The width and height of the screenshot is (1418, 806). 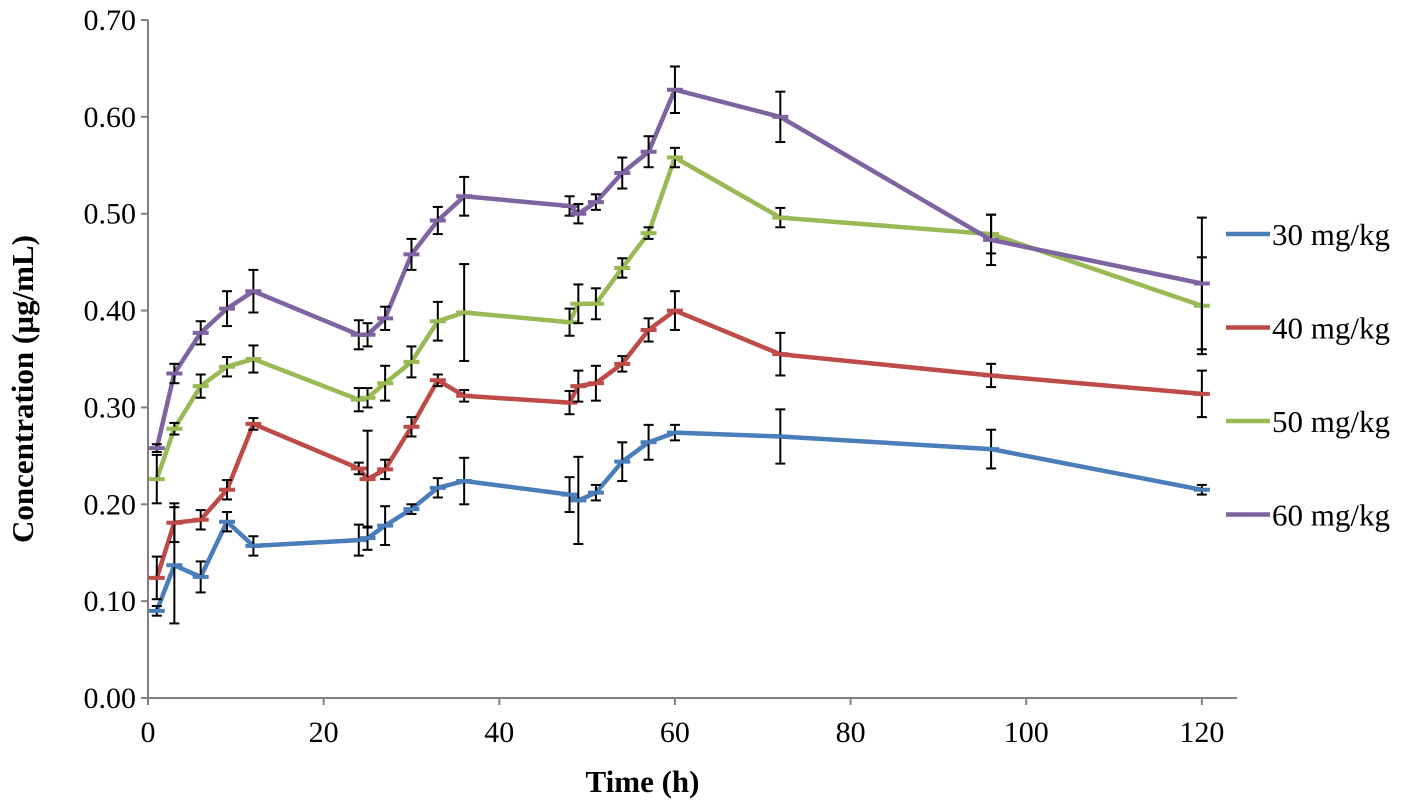 What do you see at coordinates (22, 389) in the screenshot?
I see `y-axis-title: Concentration (µg/mL)` at bounding box center [22, 389].